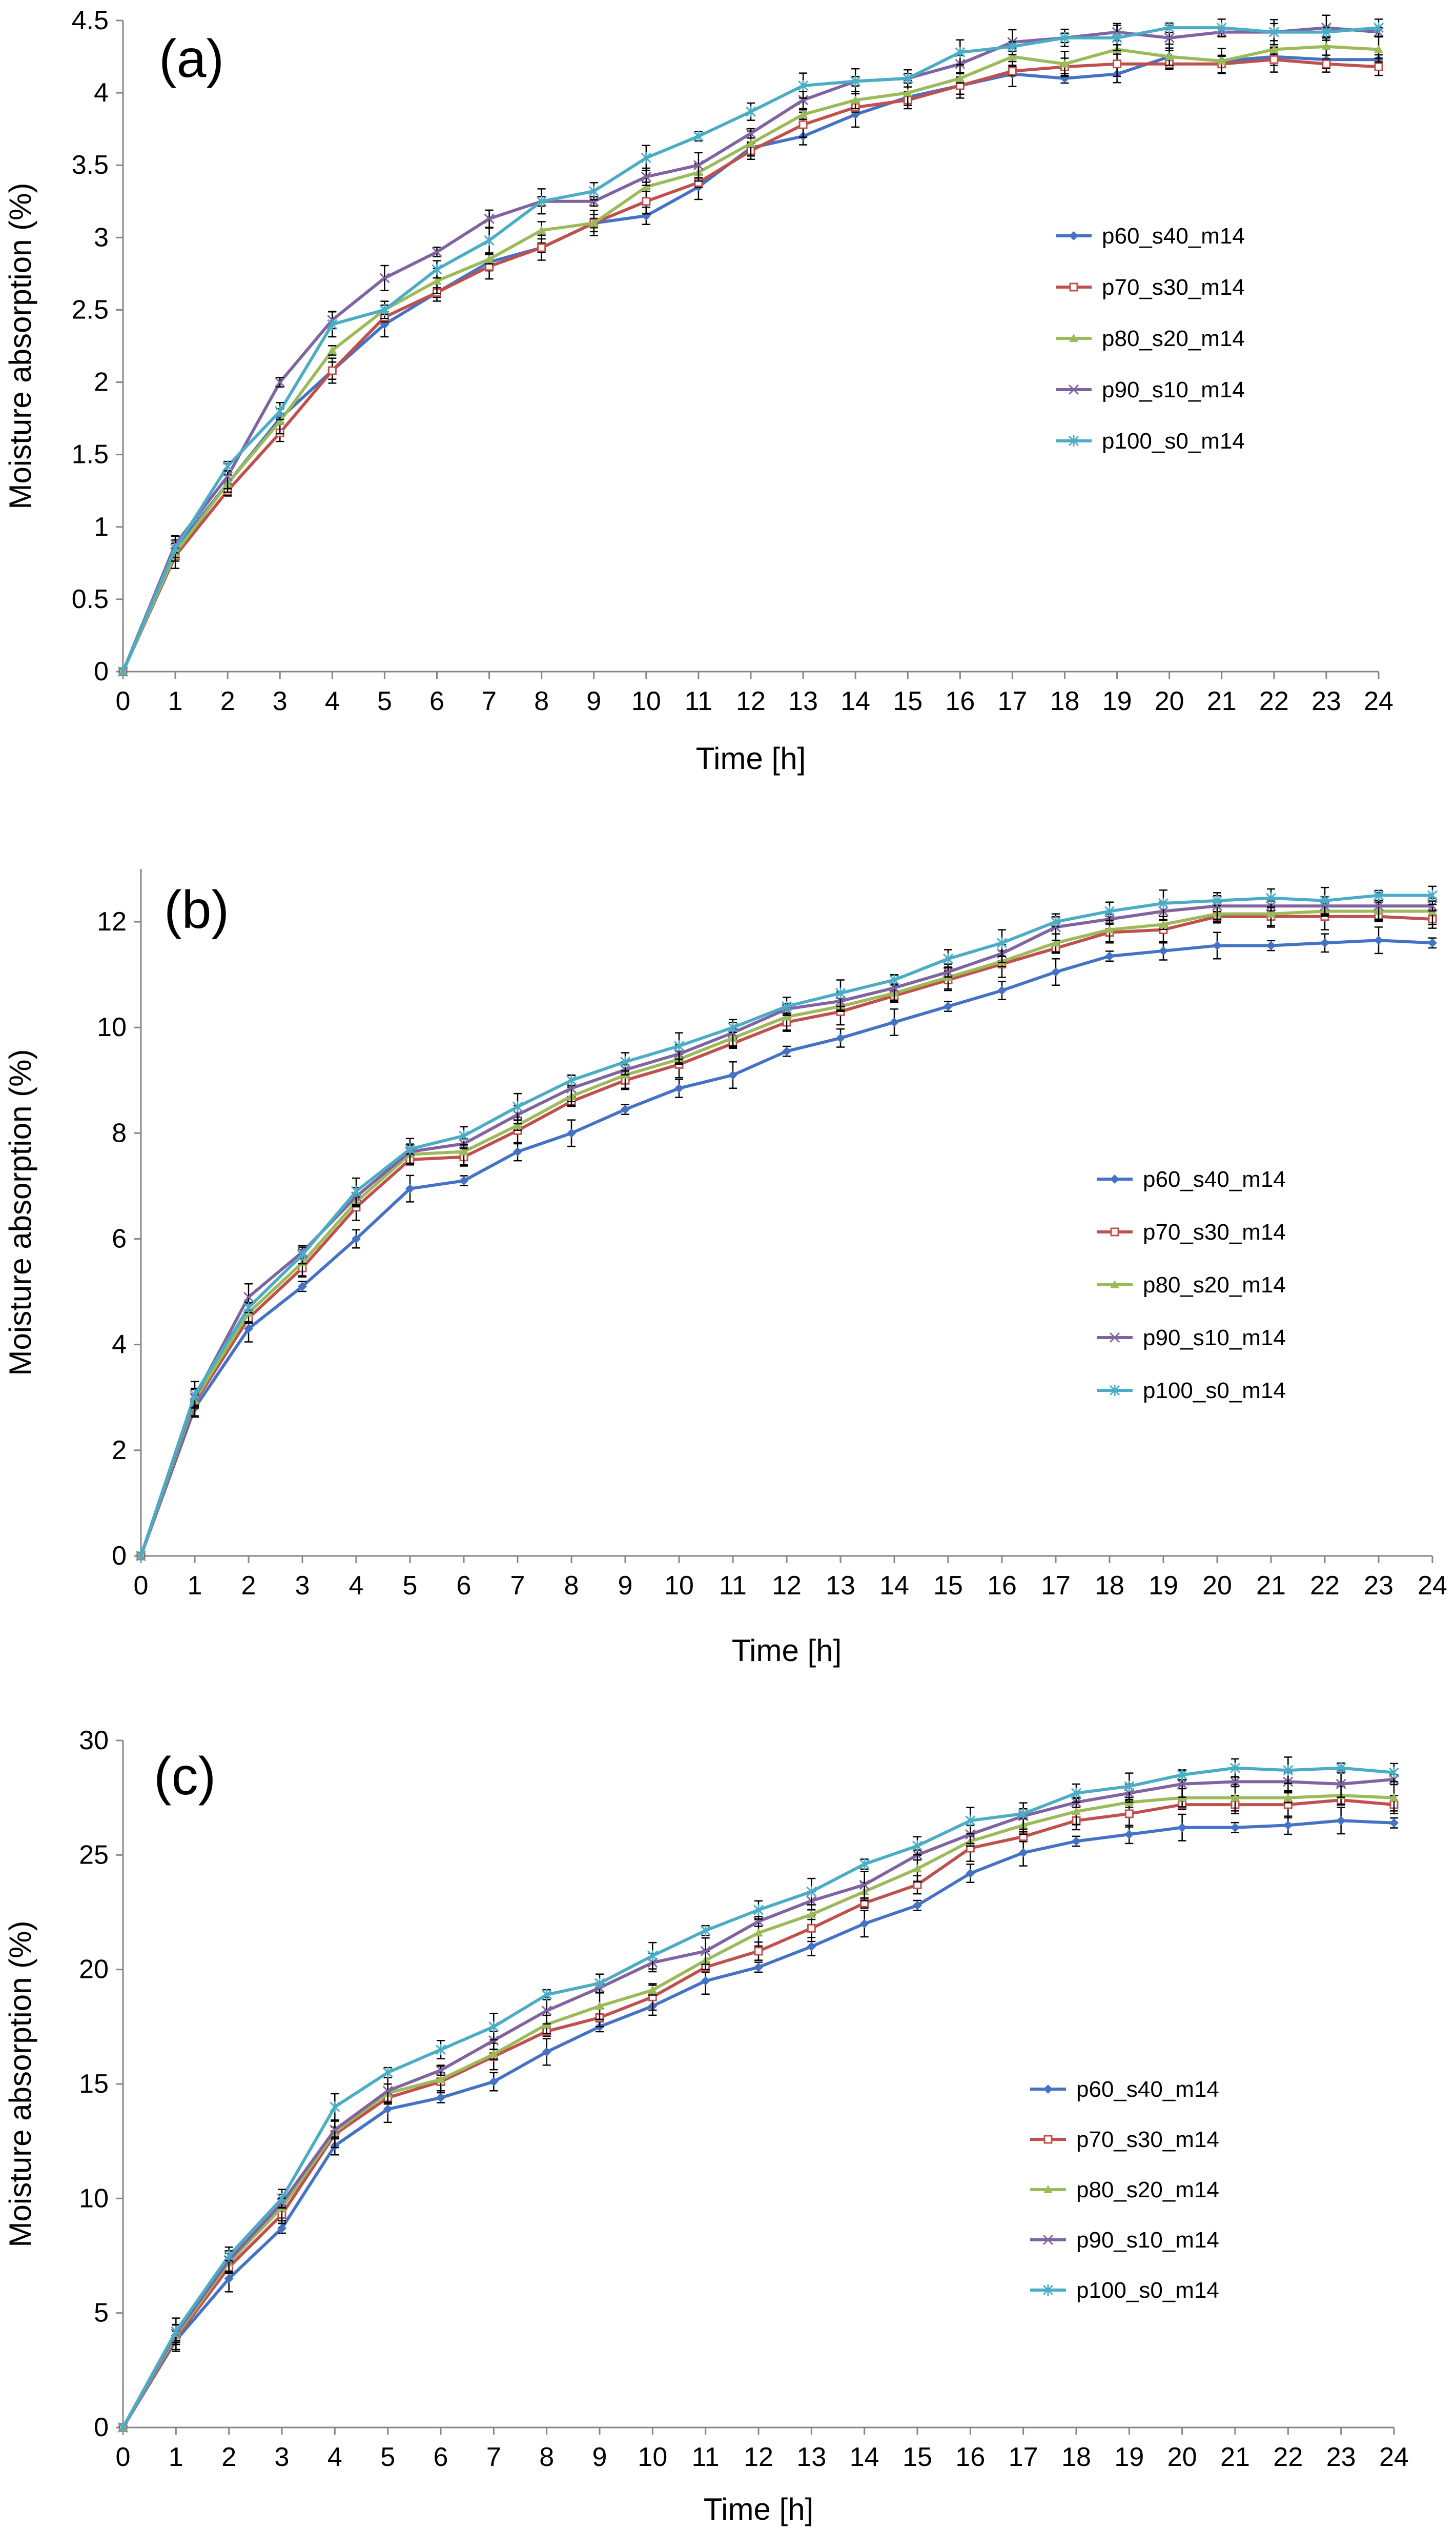  I want to click on x-tick-label: 5, so click(387, 2457).